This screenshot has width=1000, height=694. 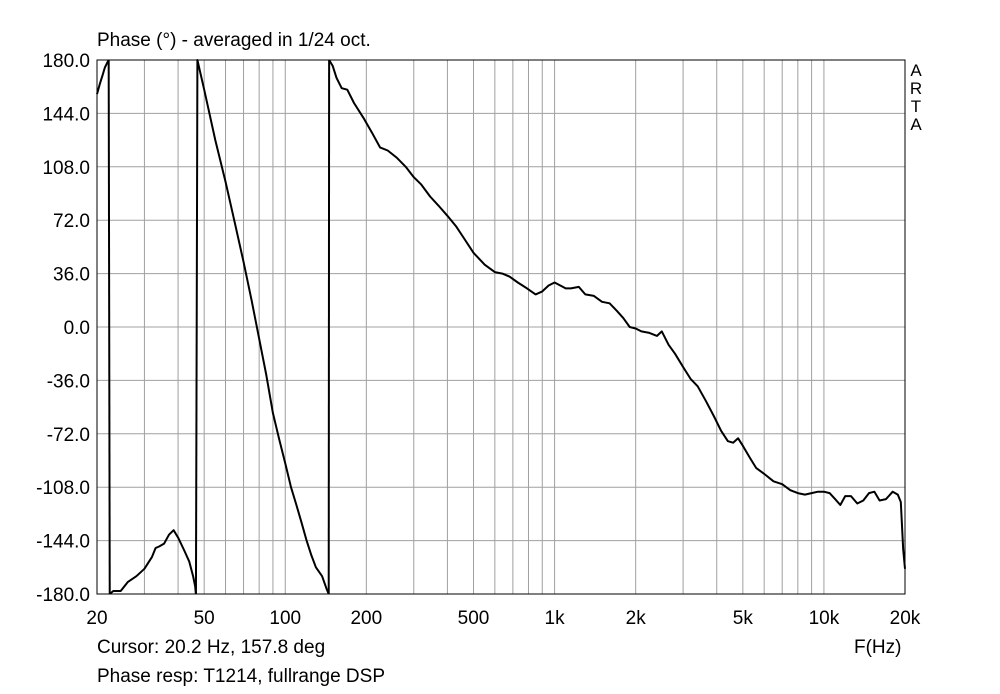 What do you see at coordinates (66, 61) in the screenshot?
I see `y-tick-label: 180.0` at bounding box center [66, 61].